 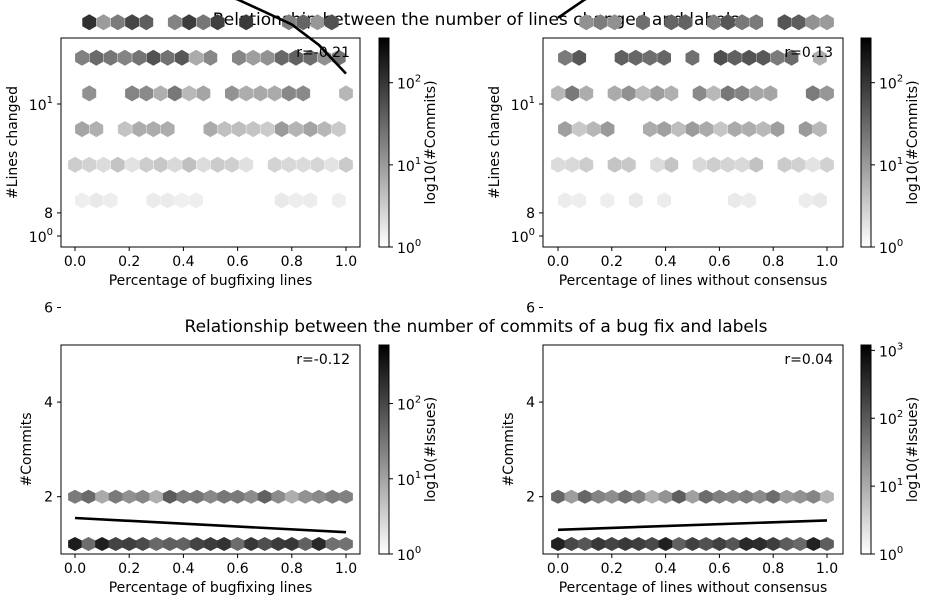 What do you see at coordinates (891, 83) in the screenshot?
I see `colorbar-tick-label: 10²` at bounding box center [891, 83].